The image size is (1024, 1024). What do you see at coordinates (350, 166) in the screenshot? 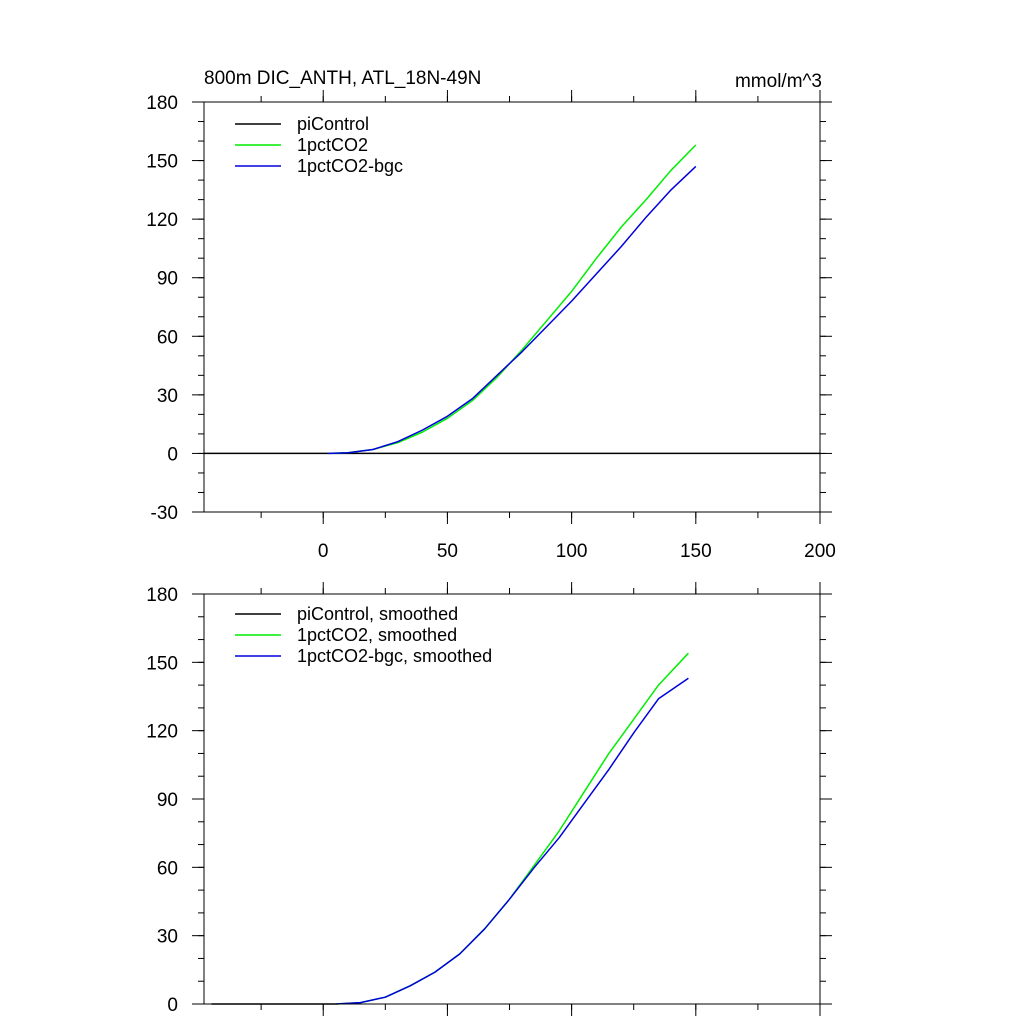
I see `top-legend-label-2: 1pctCO2-bgc` at bounding box center [350, 166].